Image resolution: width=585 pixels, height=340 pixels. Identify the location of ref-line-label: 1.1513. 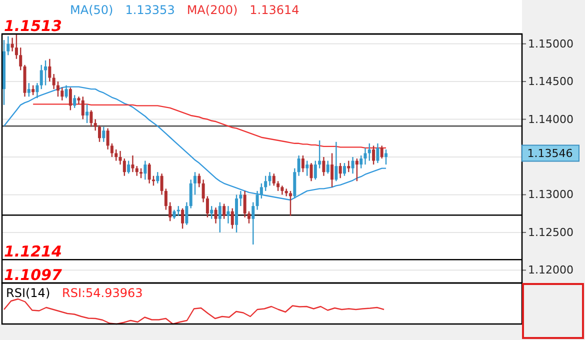
(33, 26).